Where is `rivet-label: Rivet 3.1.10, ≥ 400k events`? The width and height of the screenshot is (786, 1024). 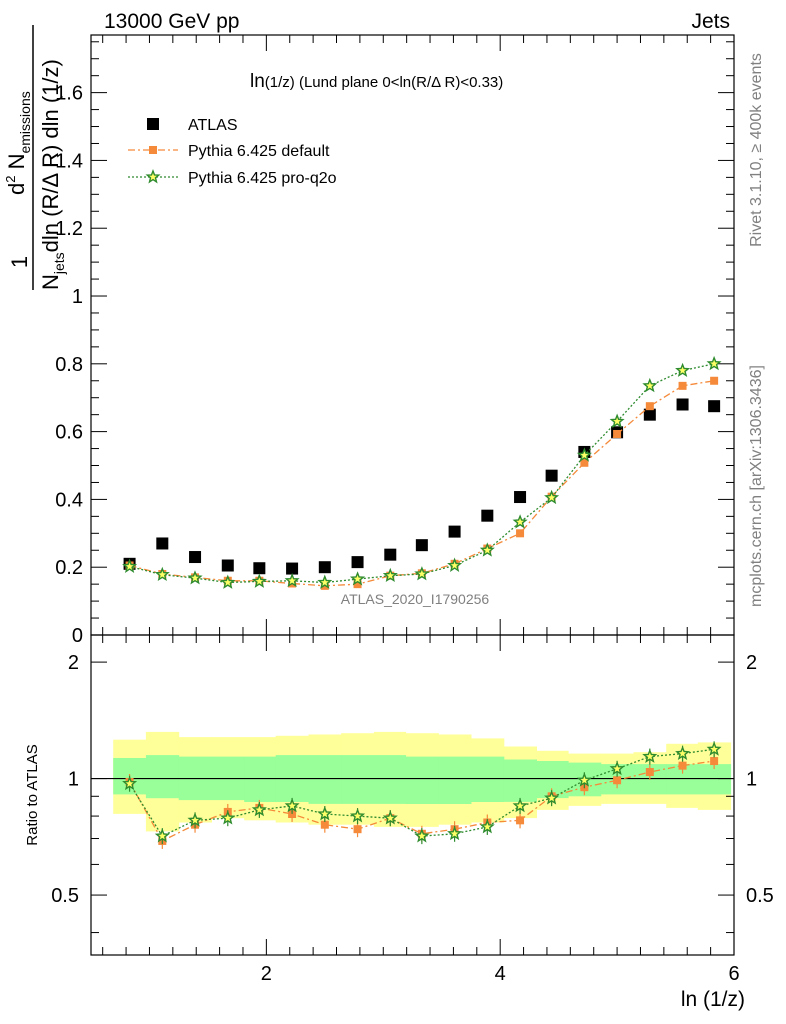
rivet-label: Rivet 3.1.10, ≥ 400k events is located at coordinates (756, 150).